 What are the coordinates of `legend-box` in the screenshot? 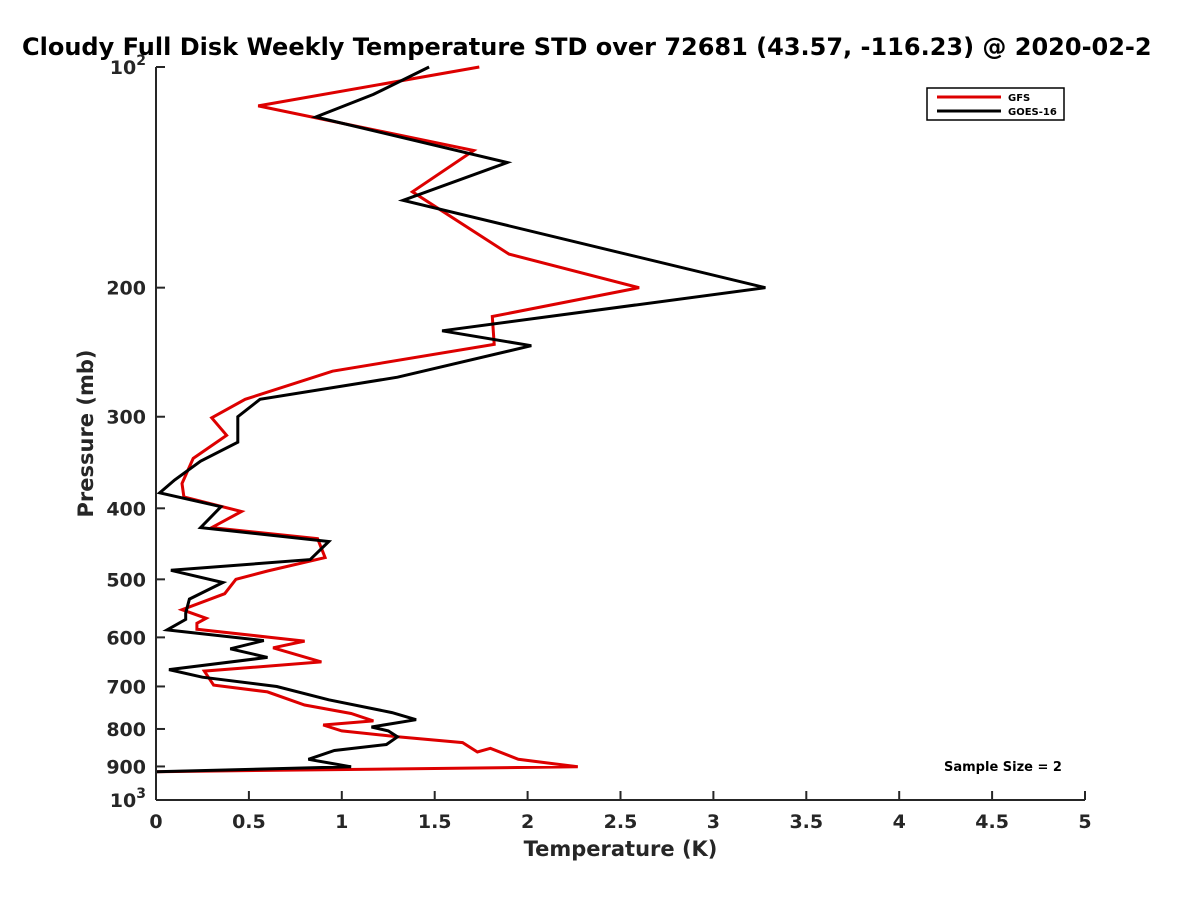 It's located at (995, 104).